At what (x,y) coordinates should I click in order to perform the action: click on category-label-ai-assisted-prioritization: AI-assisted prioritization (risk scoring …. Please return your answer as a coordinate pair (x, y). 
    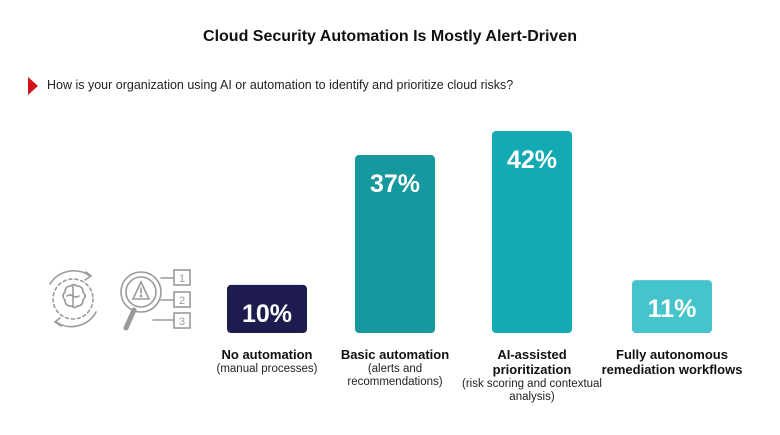
    Looking at the image, I should click on (532, 375).